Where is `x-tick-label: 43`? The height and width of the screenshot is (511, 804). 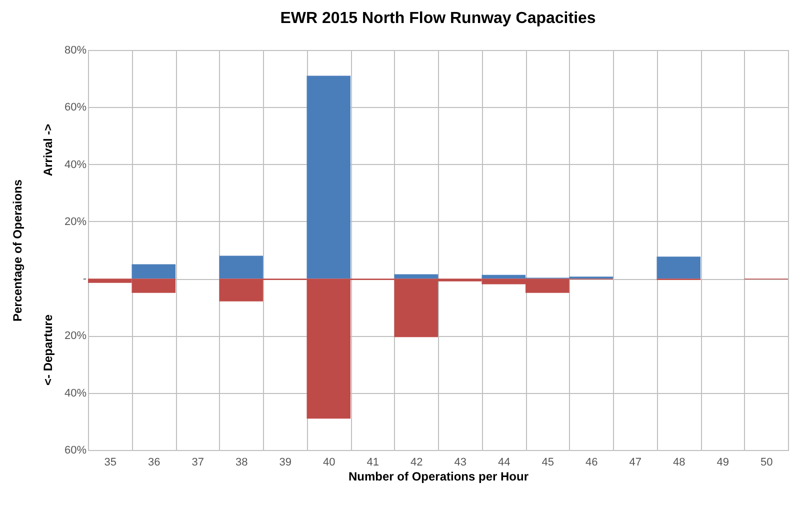 x-tick-label: 43 is located at coordinates (460, 462).